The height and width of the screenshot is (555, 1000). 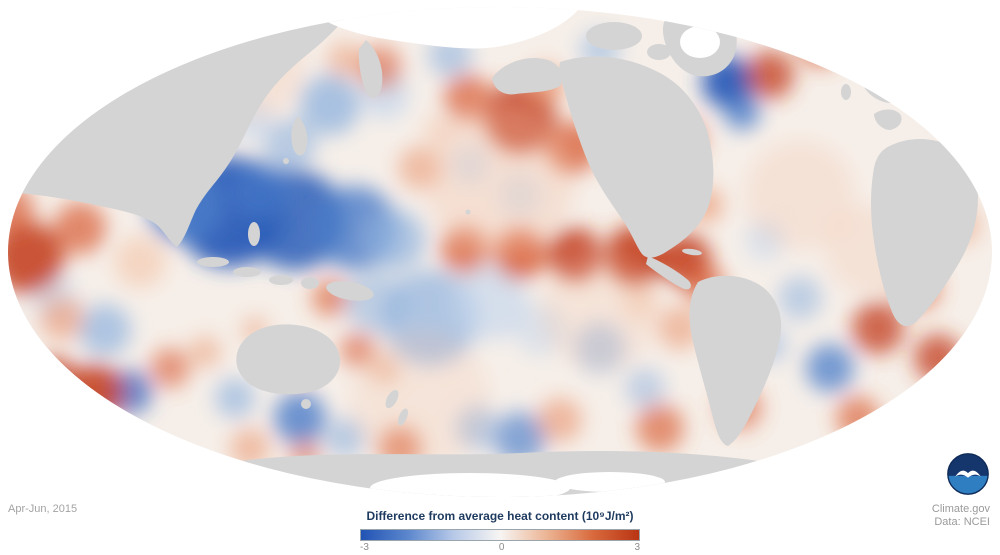 I want to click on land-new-zealand, so click(x=392, y=399).